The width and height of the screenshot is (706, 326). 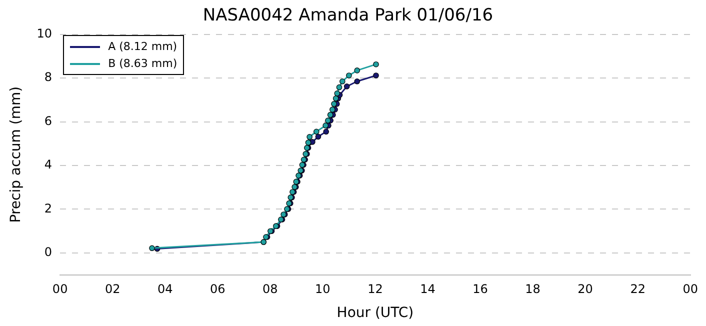 What do you see at coordinates (48, 77) in the screenshot?
I see `y-tick-label: 8` at bounding box center [48, 77].